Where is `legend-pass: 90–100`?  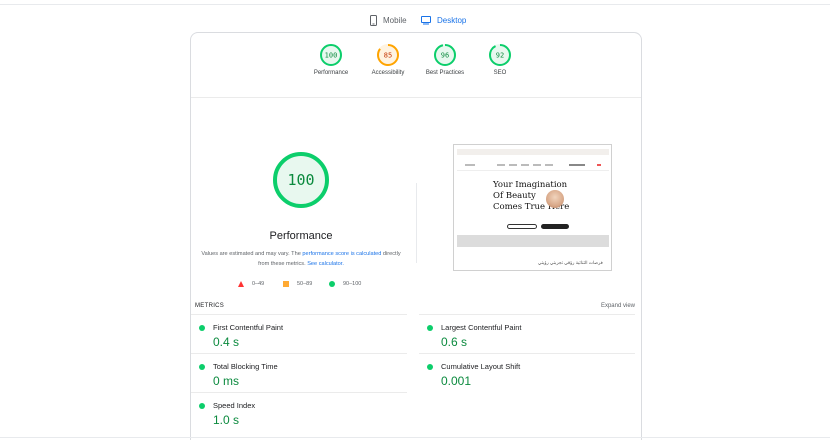 legend-pass: 90–100 is located at coordinates (345, 284).